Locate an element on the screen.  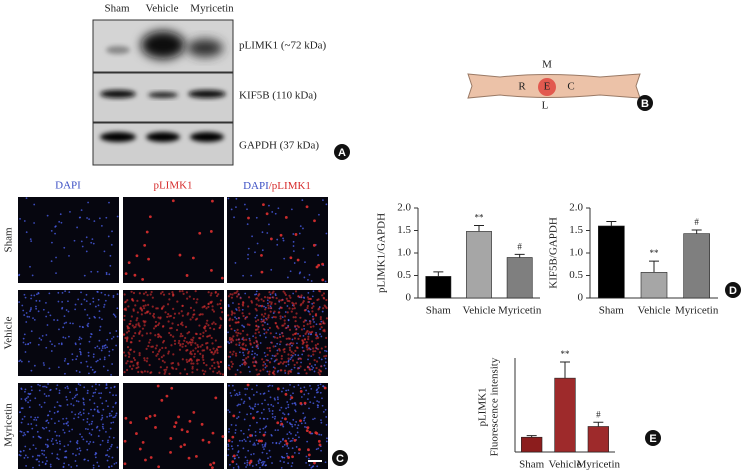
y-tick-label: 1.5 is located at coordinates (576, 230).